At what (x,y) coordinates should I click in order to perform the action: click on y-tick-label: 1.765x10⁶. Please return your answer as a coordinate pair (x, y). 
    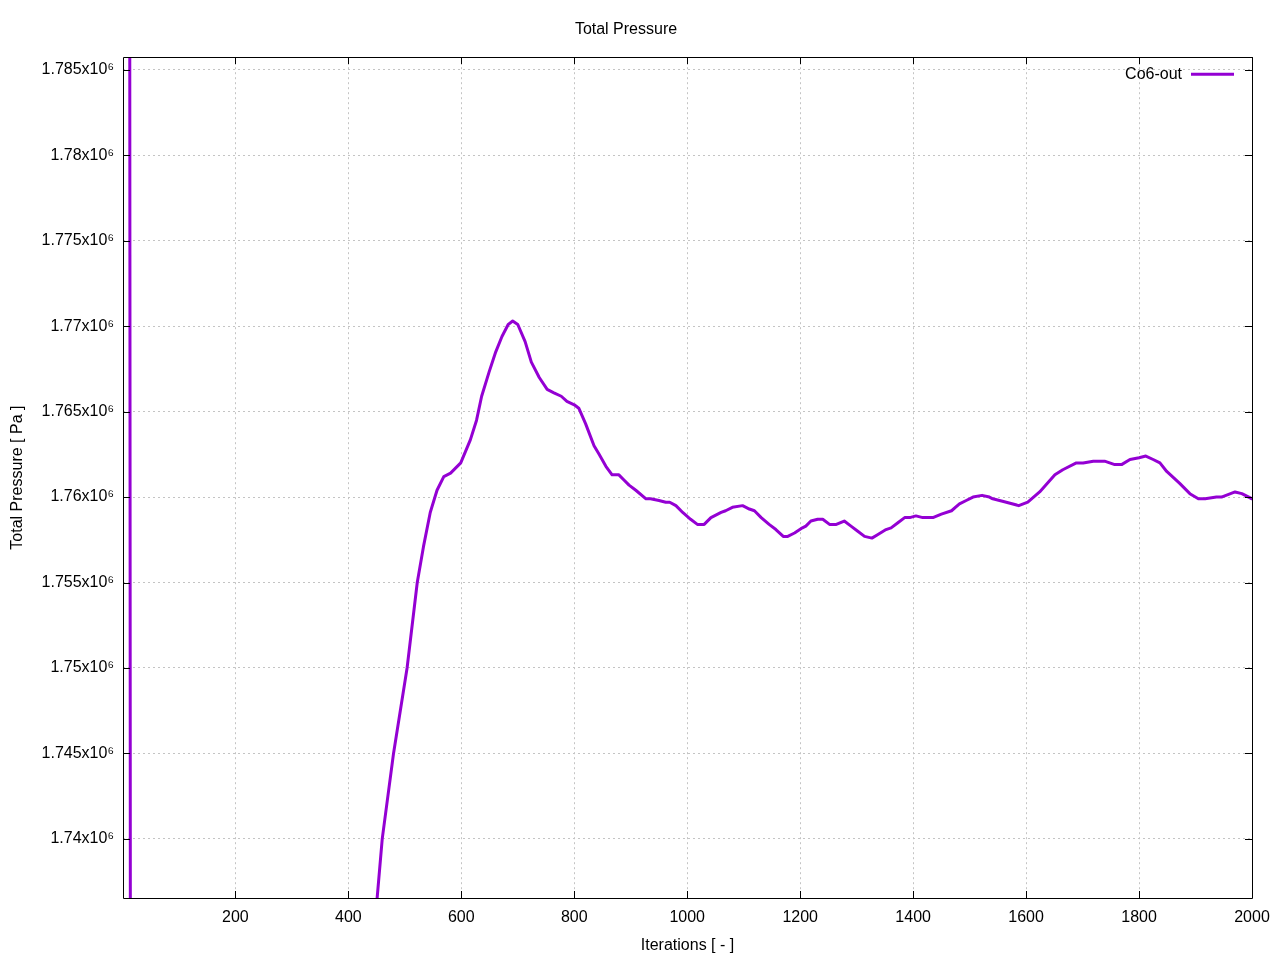
    Looking at the image, I should click on (77, 411).